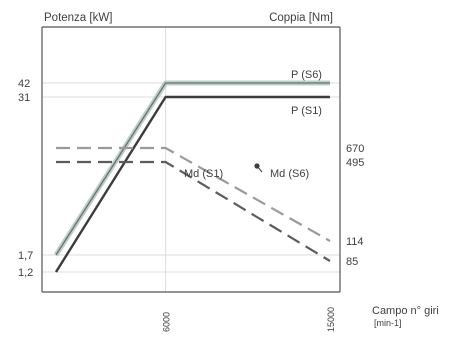 The image size is (470, 358). Describe the element at coordinates (25, 256) in the screenshot. I see `left-tick-label: 1,7` at that location.